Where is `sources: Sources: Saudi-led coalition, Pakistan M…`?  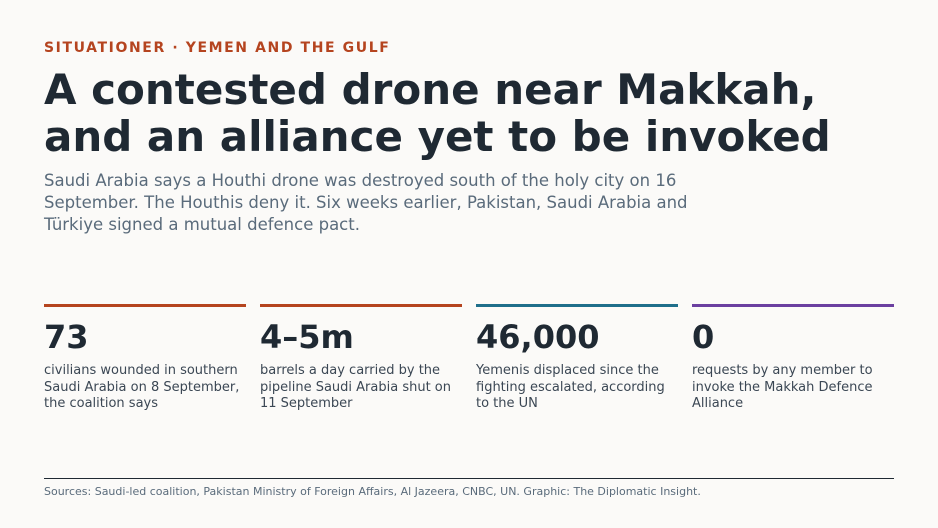
sources: Sources: Saudi-led coalition, Pakistan M… is located at coordinates (372, 491).